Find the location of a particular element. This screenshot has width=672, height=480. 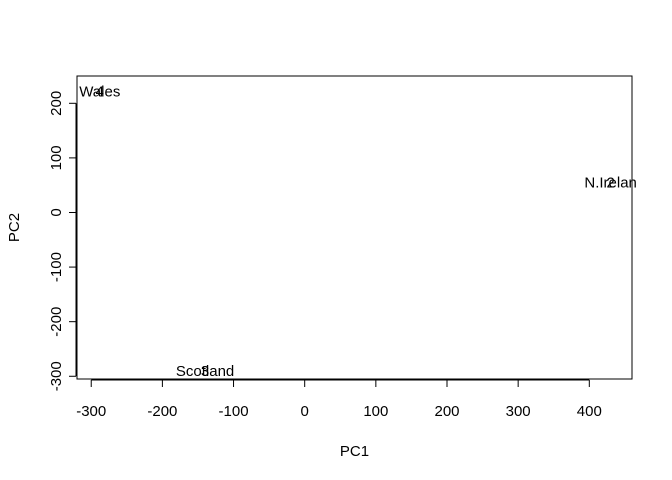

y-tick-label: -200 is located at coordinates (56, 322).